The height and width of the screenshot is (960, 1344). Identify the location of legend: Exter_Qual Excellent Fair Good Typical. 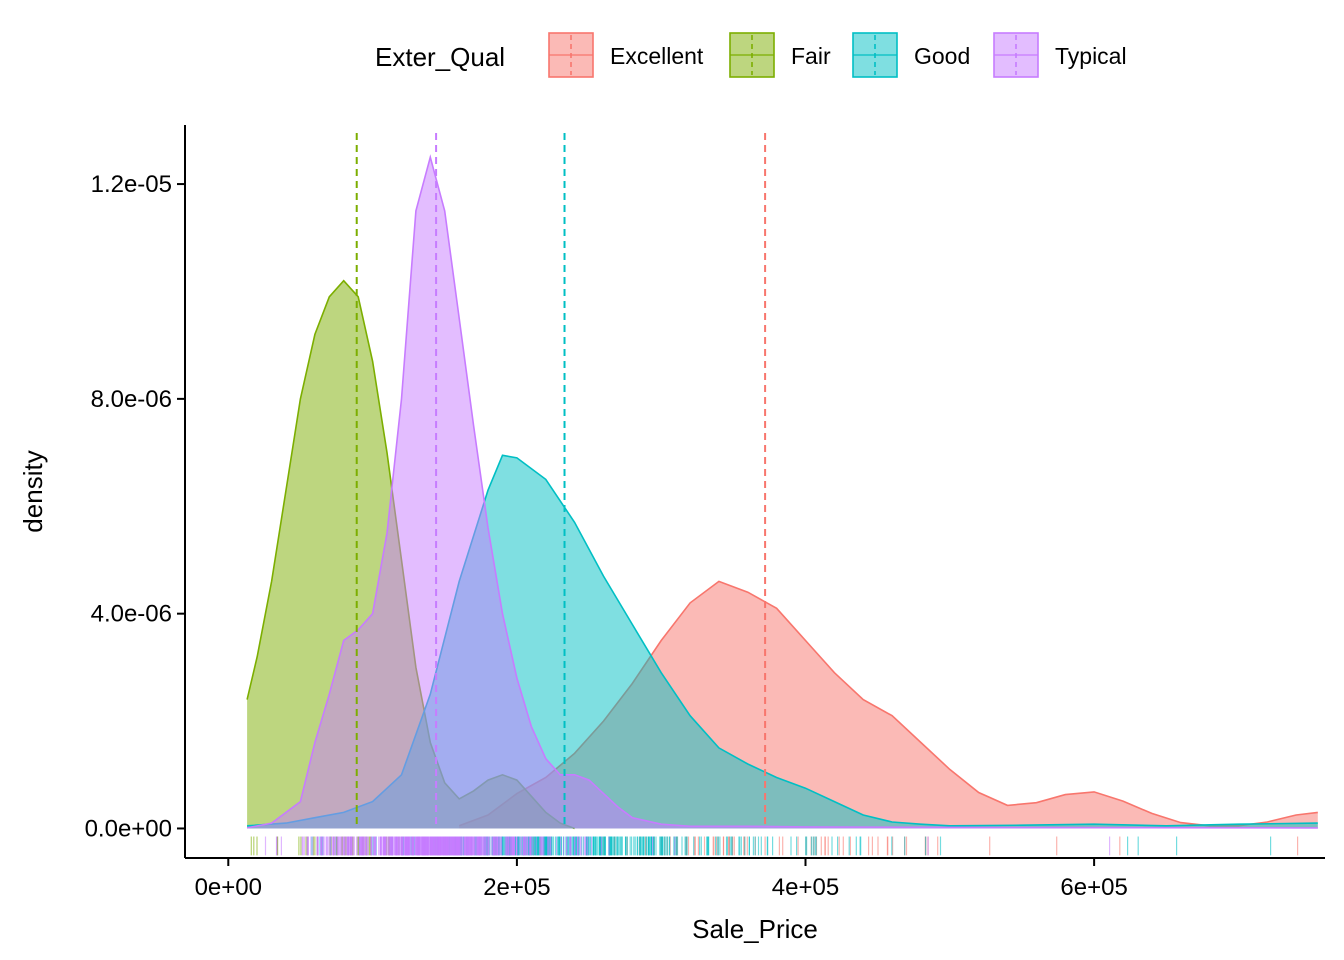
(751, 55).